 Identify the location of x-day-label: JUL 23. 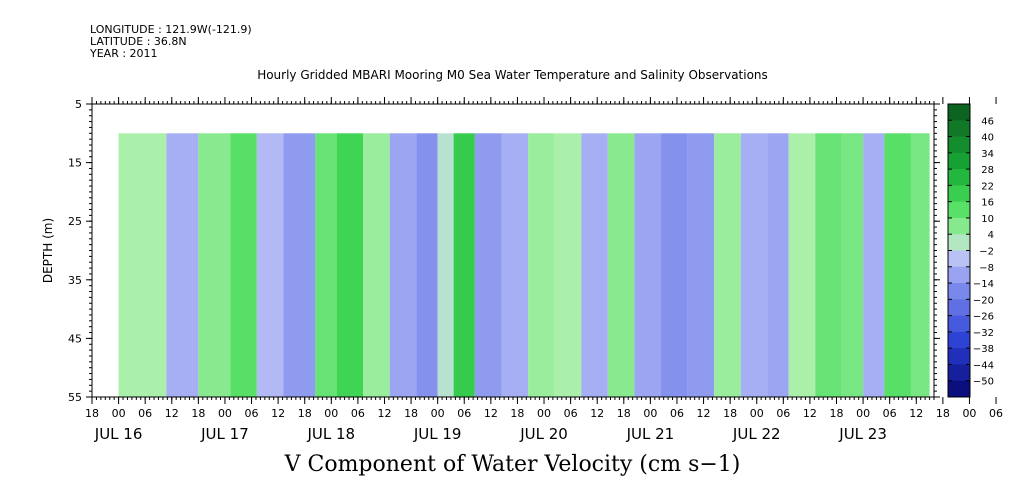
(862, 434).